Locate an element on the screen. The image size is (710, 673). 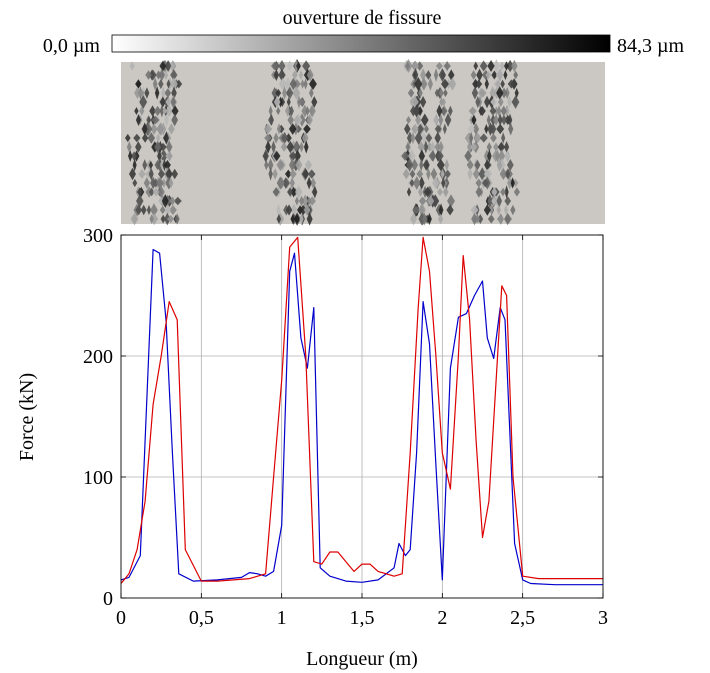
colorbar is located at coordinates (361, 43).